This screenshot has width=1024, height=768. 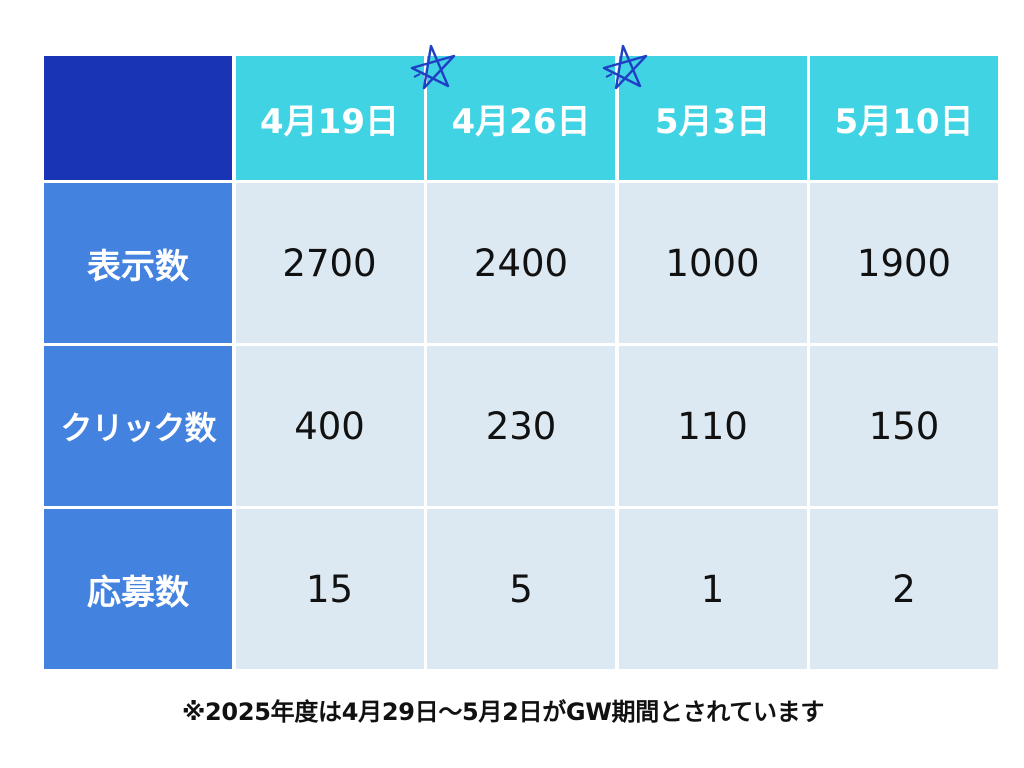 What do you see at coordinates (503, 712) in the screenshot?
I see `footnote: ※2025年度は4月29日～5月2日がGW期間とされています` at bounding box center [503, 712].